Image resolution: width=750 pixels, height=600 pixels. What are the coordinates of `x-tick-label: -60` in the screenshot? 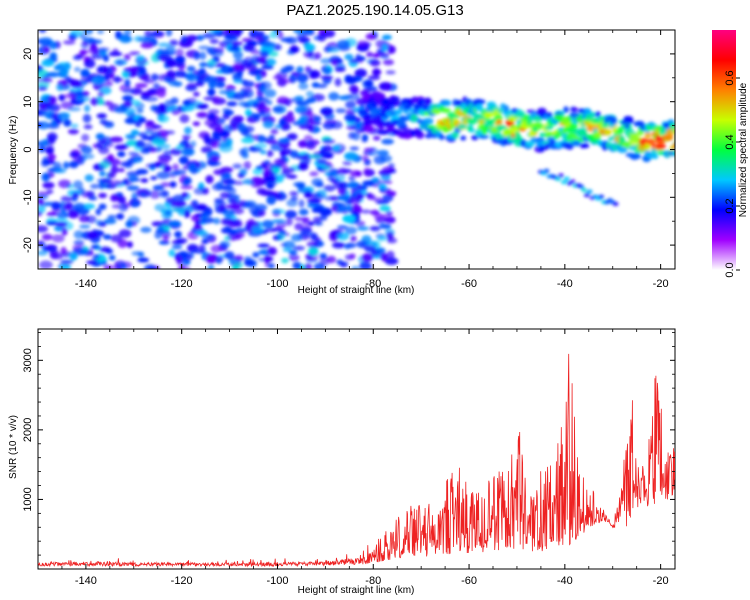 It's located at (469, 581).